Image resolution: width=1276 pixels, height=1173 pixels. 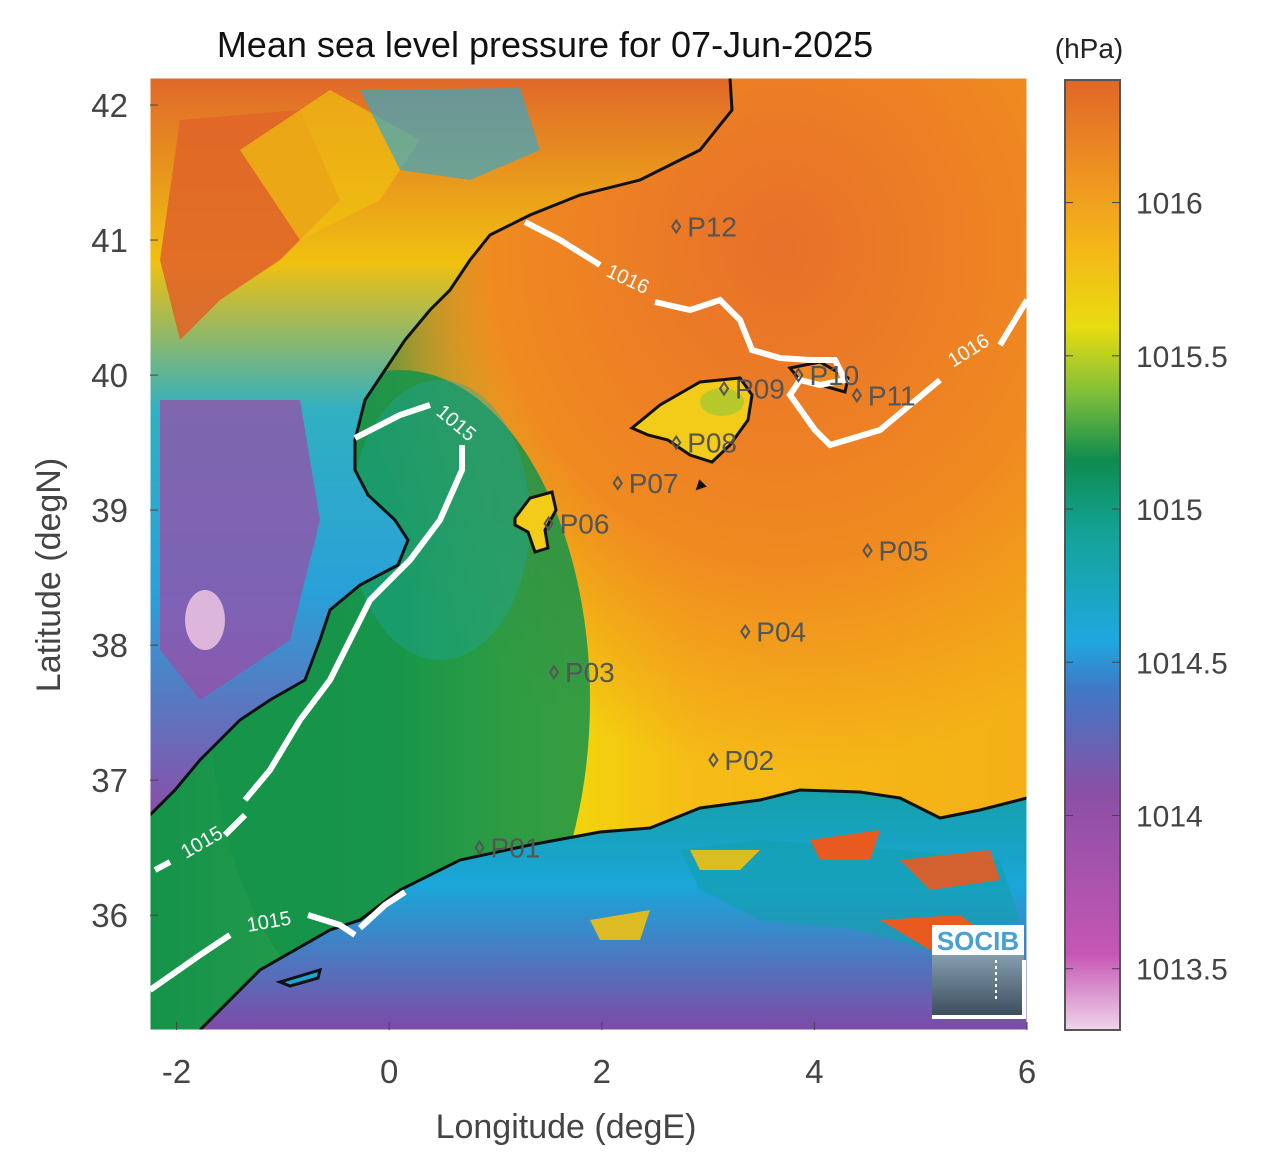 I want to click on point-marker-p08, so click(x=676, y=442).